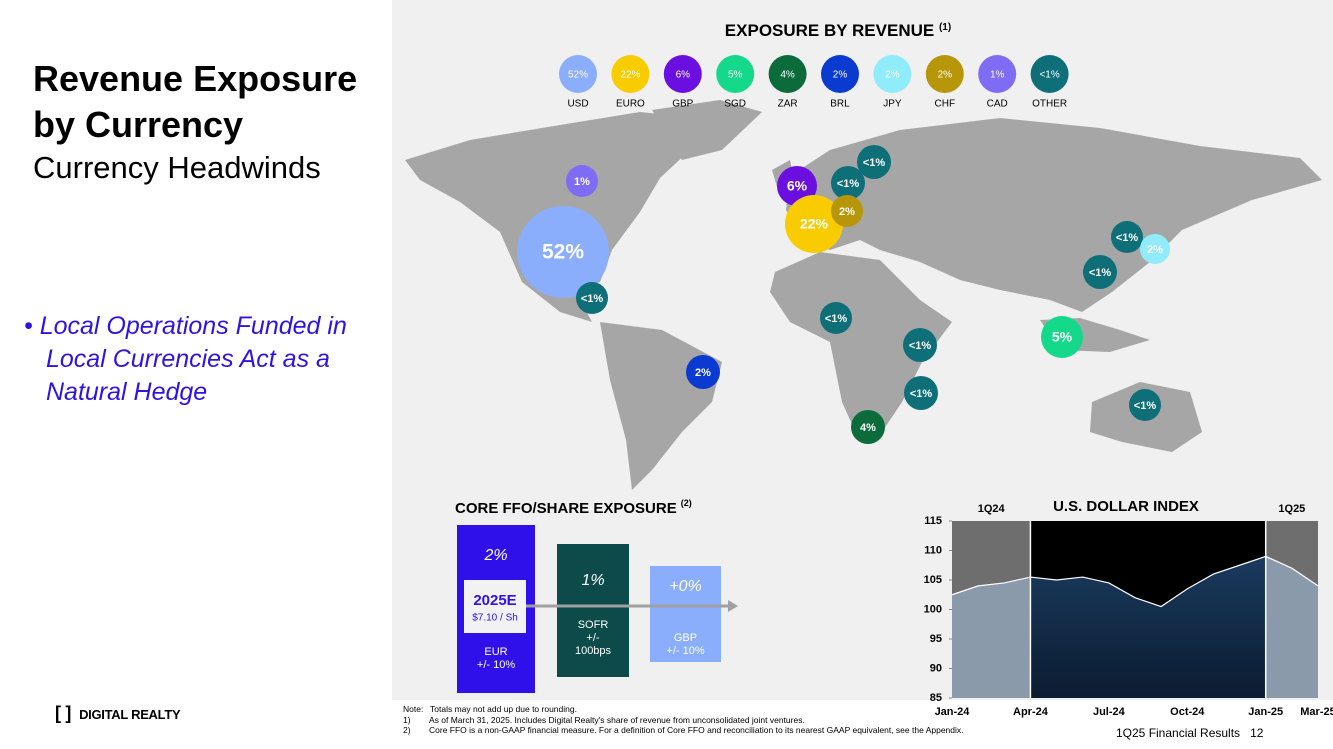 This screenshot has width=1333, height=749. I want to click on ffo-arrow-head, so click(733, 606).